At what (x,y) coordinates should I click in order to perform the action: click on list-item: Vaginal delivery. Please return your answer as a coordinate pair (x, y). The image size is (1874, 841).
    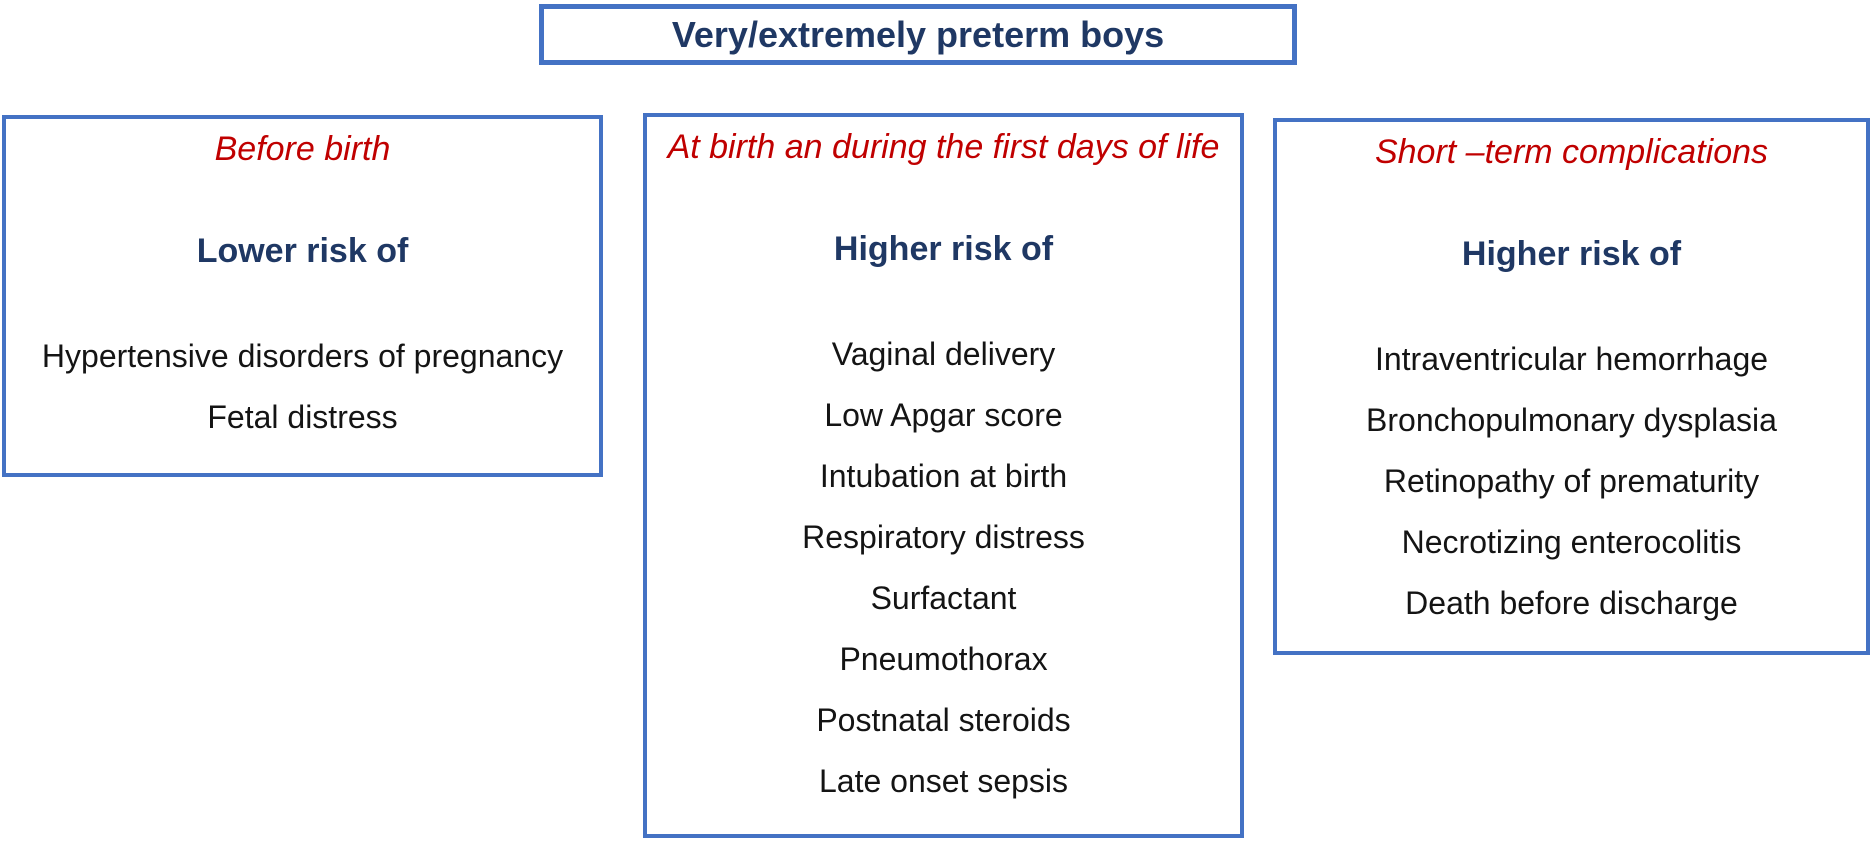
    Looking at the image, I should click on (943, 354).